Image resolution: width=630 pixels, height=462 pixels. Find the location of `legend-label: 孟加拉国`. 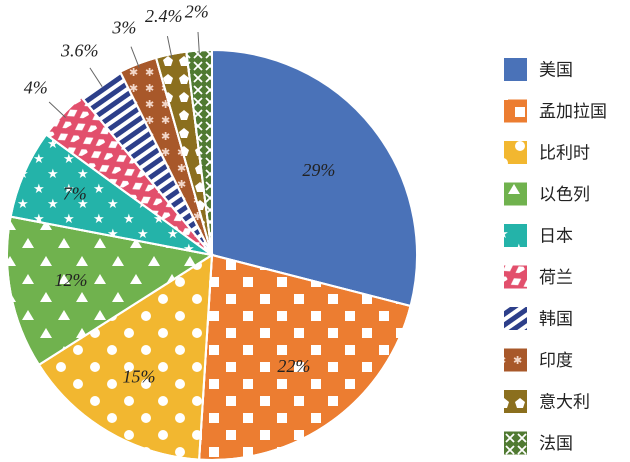

legend-label: 孟加拉国 is located at coordinates (573, 112).